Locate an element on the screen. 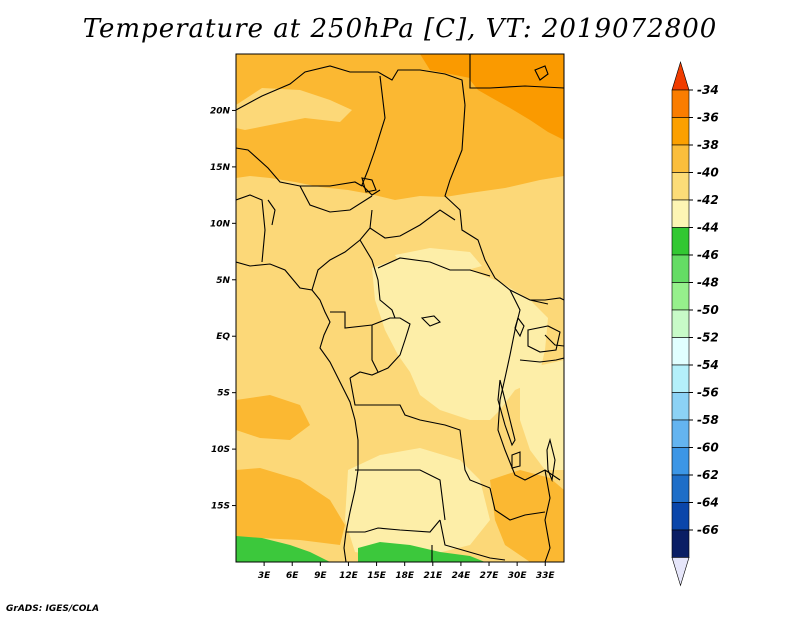 The height and width of the screenshot is (618, 800). y-tick-label: EQ is located at coordinates (223, 337).